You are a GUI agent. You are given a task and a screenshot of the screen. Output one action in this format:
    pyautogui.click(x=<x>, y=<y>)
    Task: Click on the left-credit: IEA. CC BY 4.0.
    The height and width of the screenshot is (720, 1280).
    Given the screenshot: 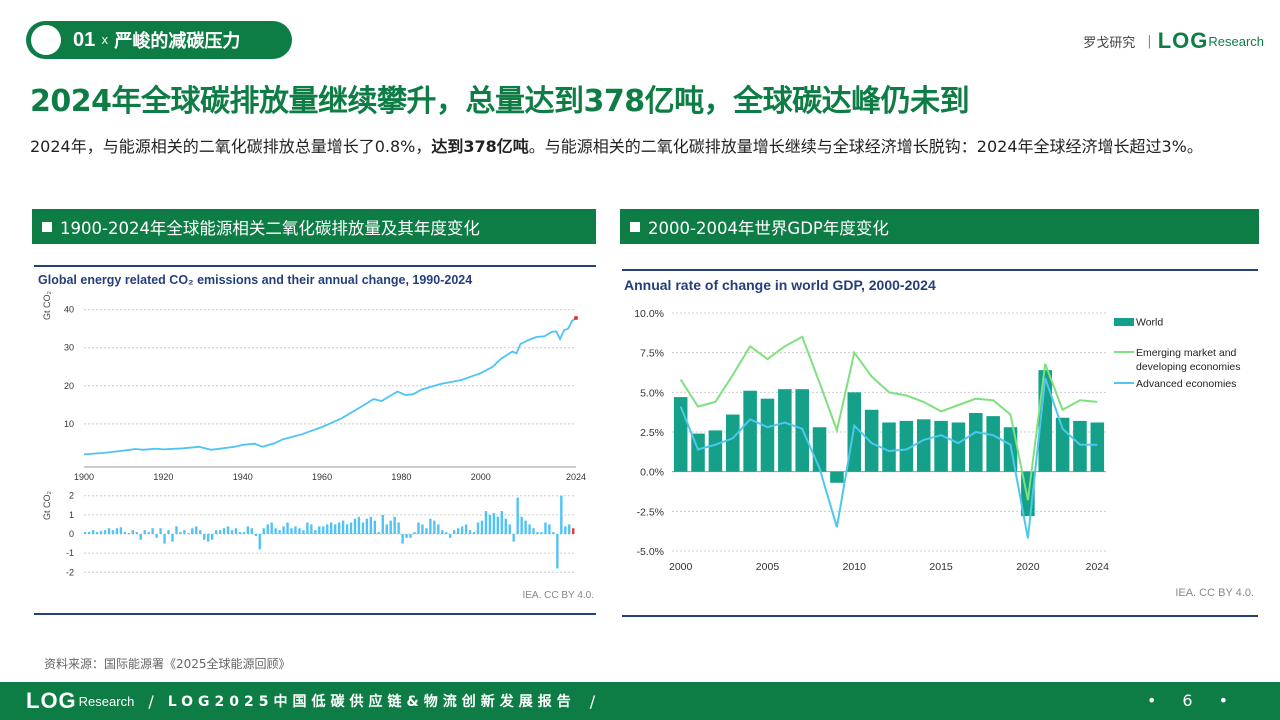 What is the action you would take?
    pyautogui.click(x=558, y=595)
    